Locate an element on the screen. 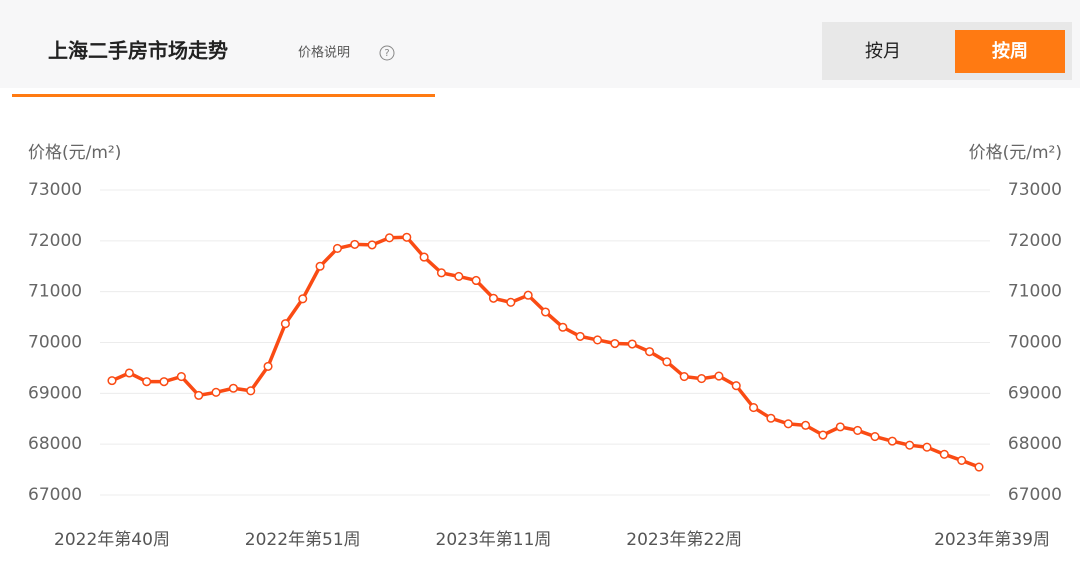 This screenshot has width=1080, height=562. y-tick-label: 73000 is located at coordinates (55, 190).